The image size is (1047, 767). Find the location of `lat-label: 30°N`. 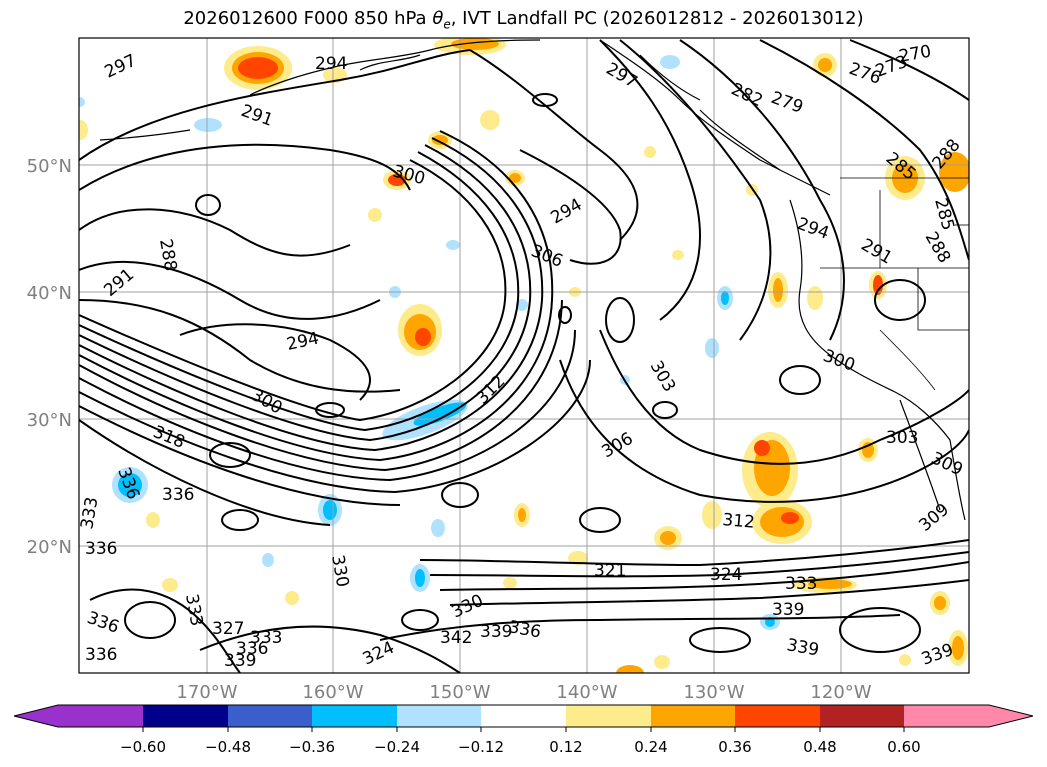

lat-label: 30°N is located at coordinates (49, 420).